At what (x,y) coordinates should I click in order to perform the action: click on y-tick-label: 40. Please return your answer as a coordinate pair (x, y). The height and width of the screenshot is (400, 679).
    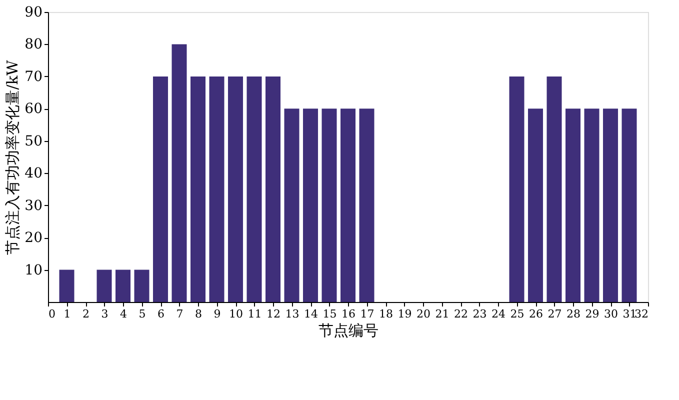
    Looking at the image, I should click on (33, 174).